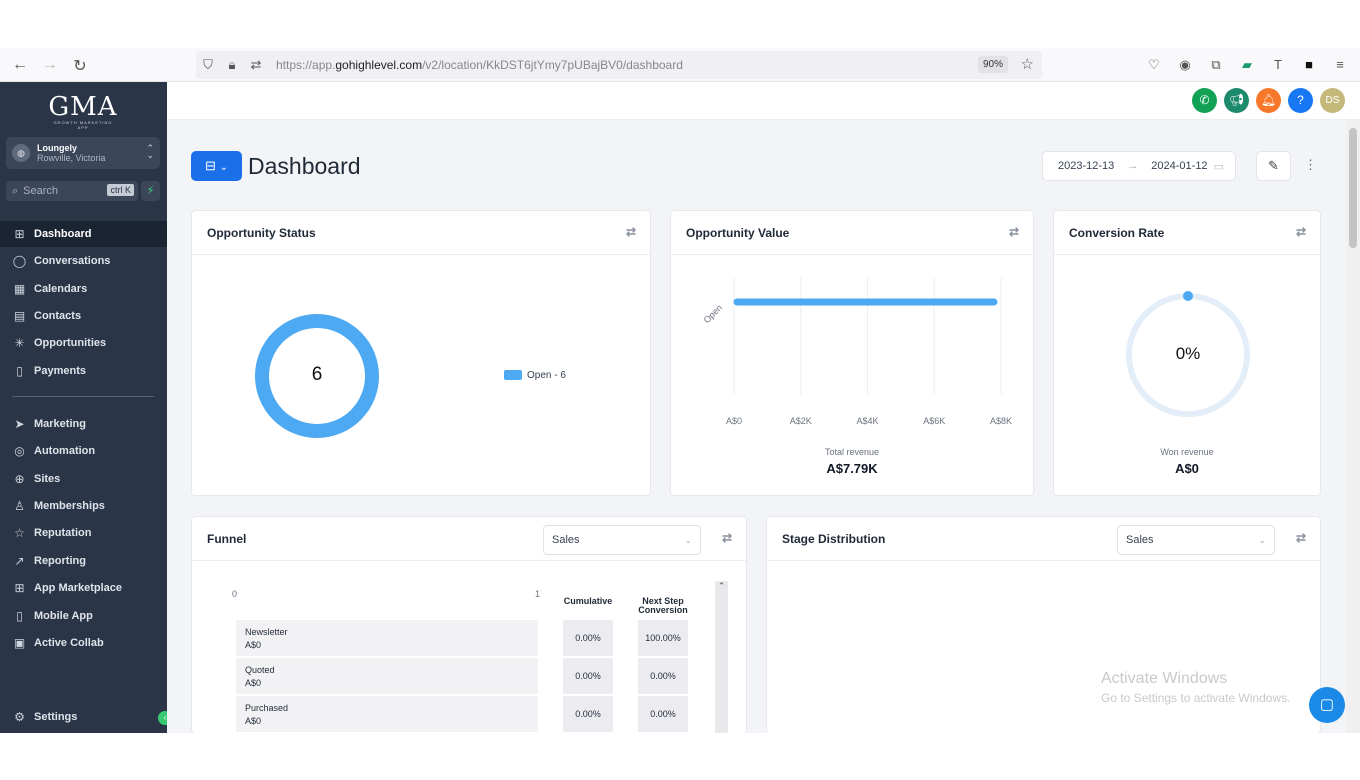 This screenshot has height=780, width=1360. What do you see at coordinates (1247, 64) in the screenshot?
I see `extension-green-icon: ▰` at bounding box center [1247, 64].